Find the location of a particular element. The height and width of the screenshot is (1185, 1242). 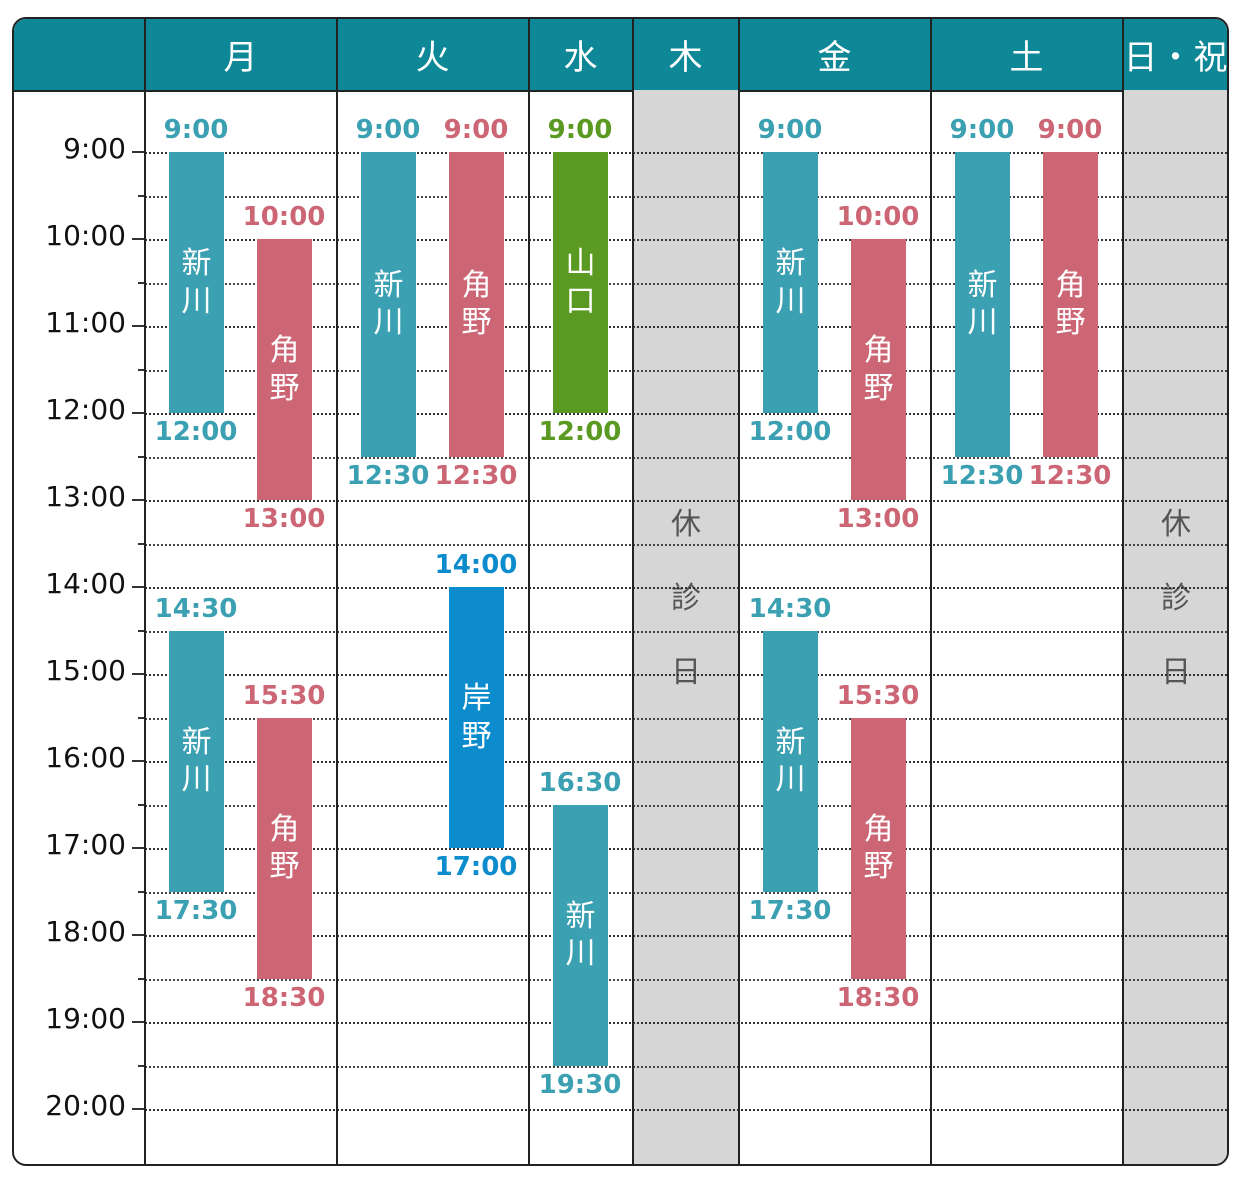

time-label: 10:00 is located at coordinates (85, 235).